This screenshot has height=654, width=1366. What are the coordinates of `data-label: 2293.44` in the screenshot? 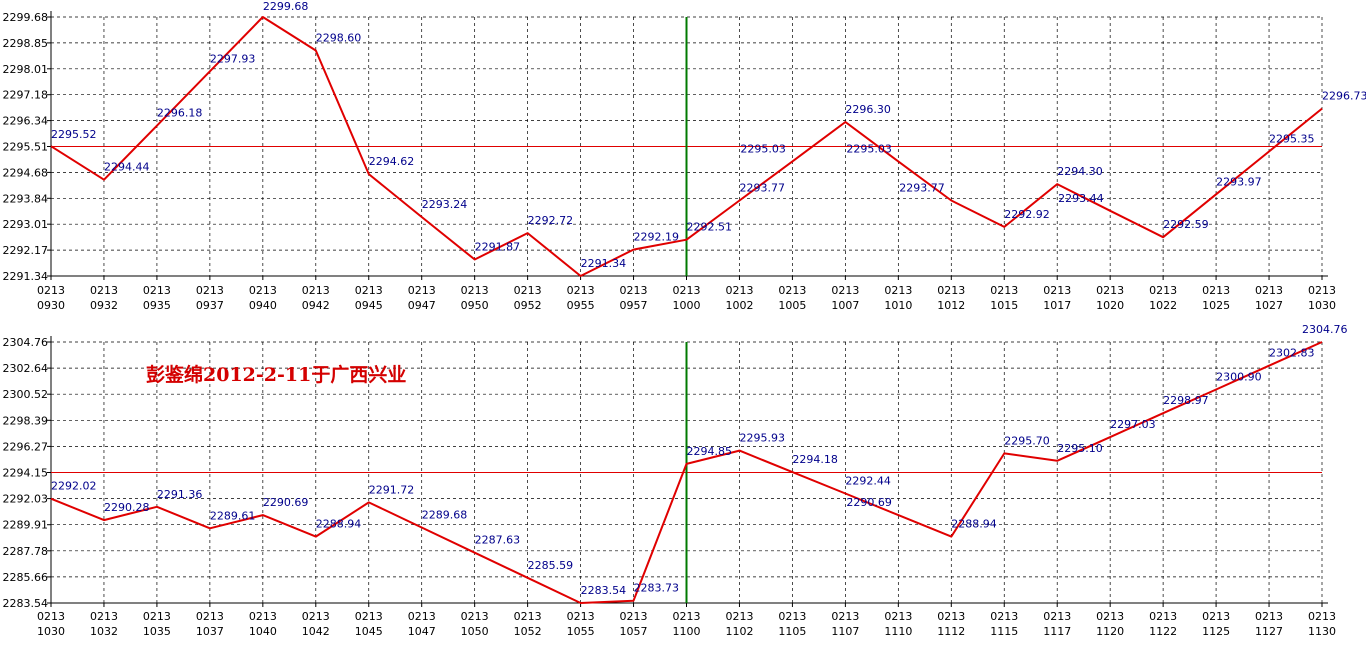 It's located at (1081, 198).